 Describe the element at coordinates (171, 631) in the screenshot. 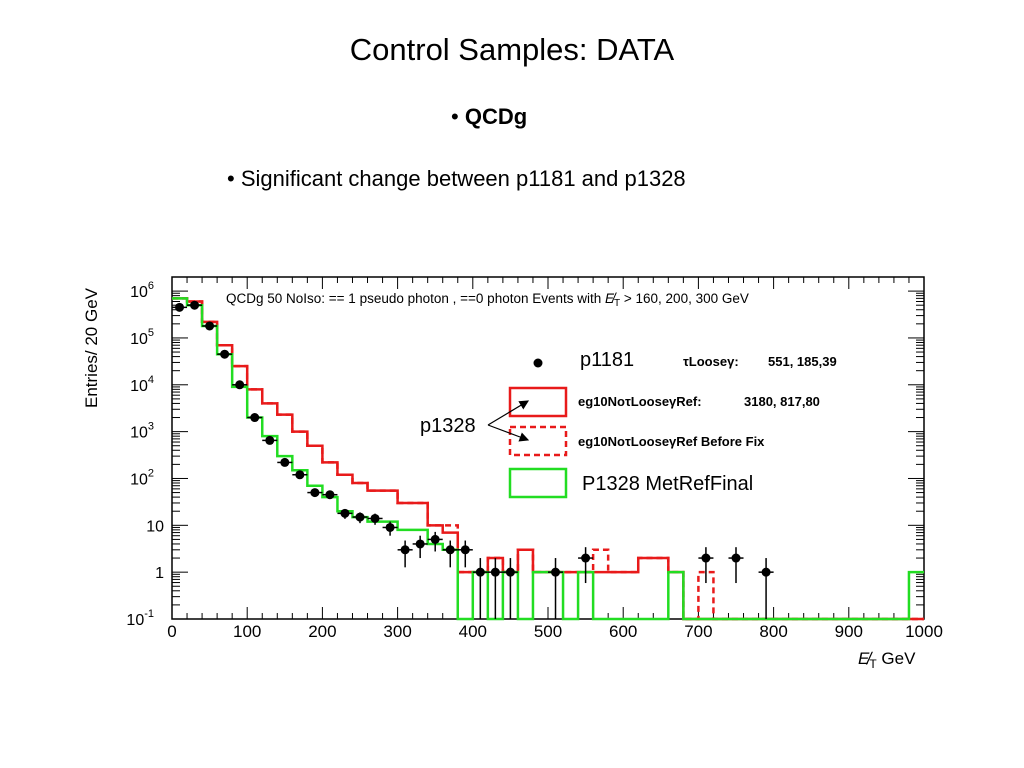

I see `x-tick-label: 0` at that location.